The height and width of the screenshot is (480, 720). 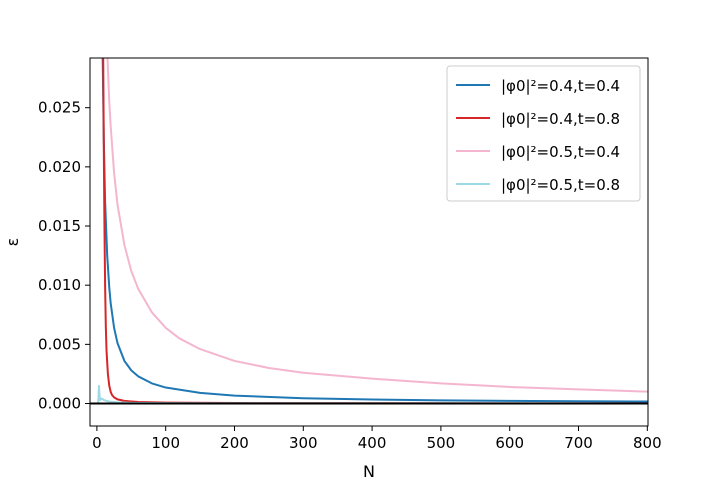 I want to click on x-tick-label: 800, so click(x=647, y=443).